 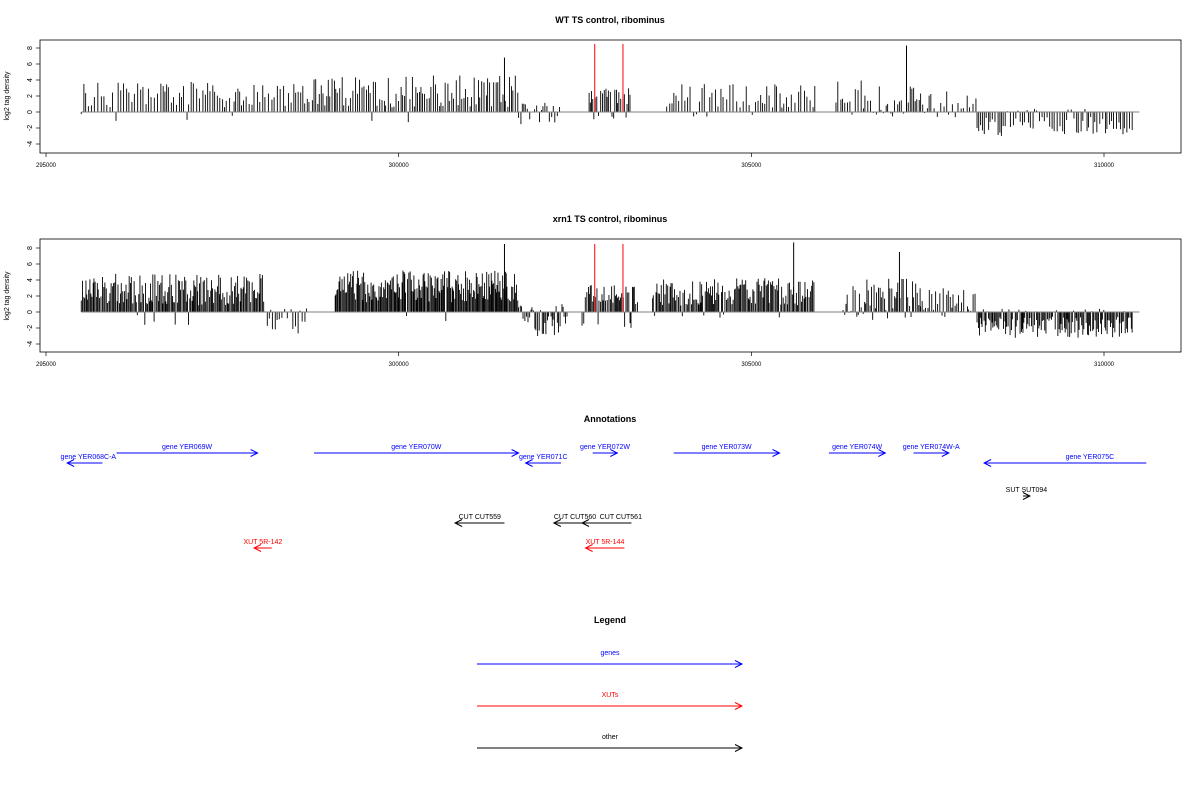 I want to click on annotation-feature: gene YER072W, so click(x=605, y=450).